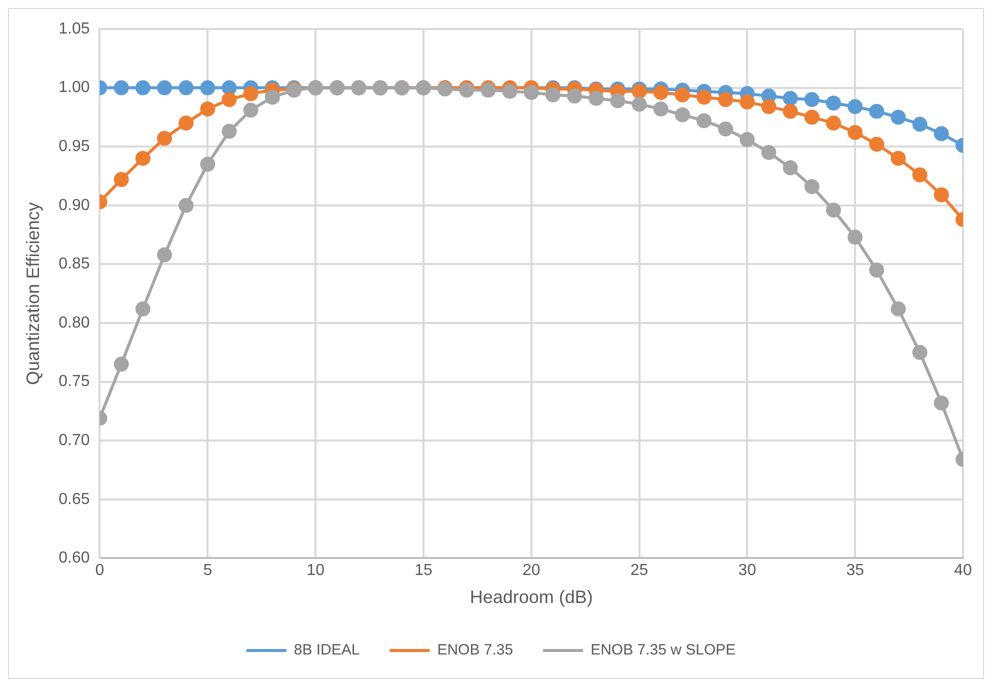 This screenshot has height=687, width=992. I want to click on x-tick-label: 10, so click(315, 571).